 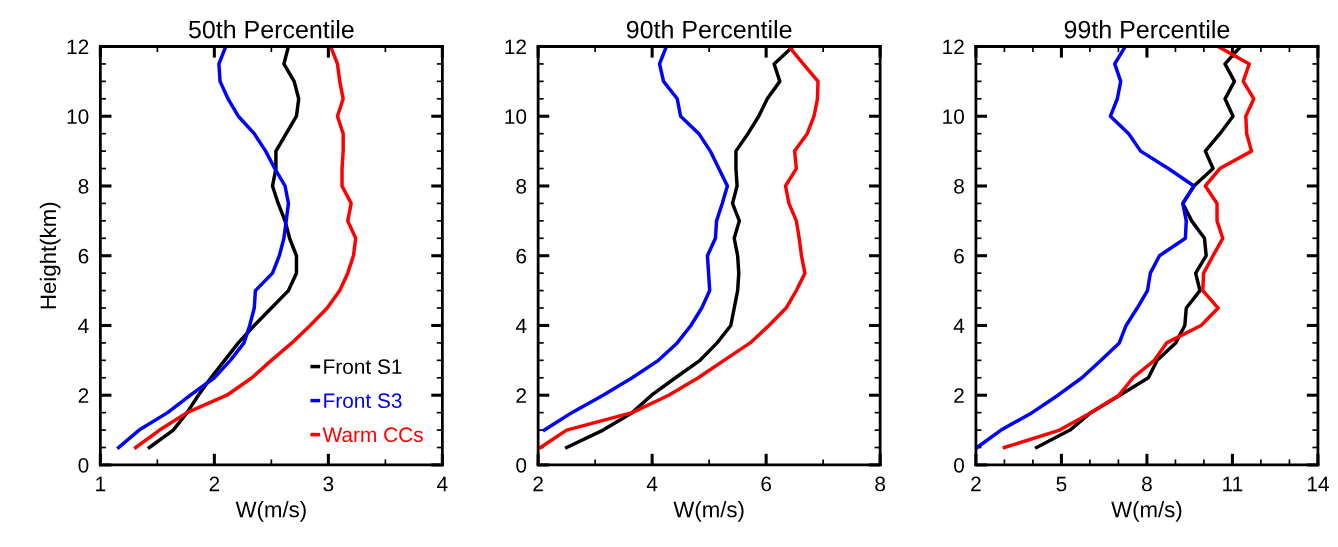 What do you see at coordinates (1318, 484) in the screenshot?
I see `x-tick-label: 14` at bounding box center [1318, 484].